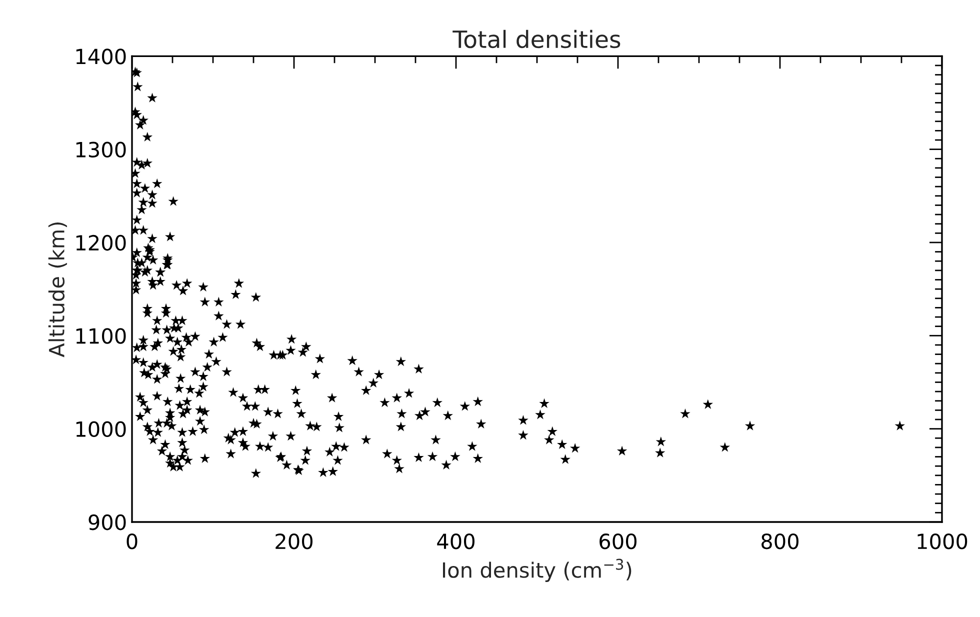 This screenshot has width=980, height=617. Describe the element at coordinates (107, 522) in the screenshot. I see `y-tick-label: 900` at that location.